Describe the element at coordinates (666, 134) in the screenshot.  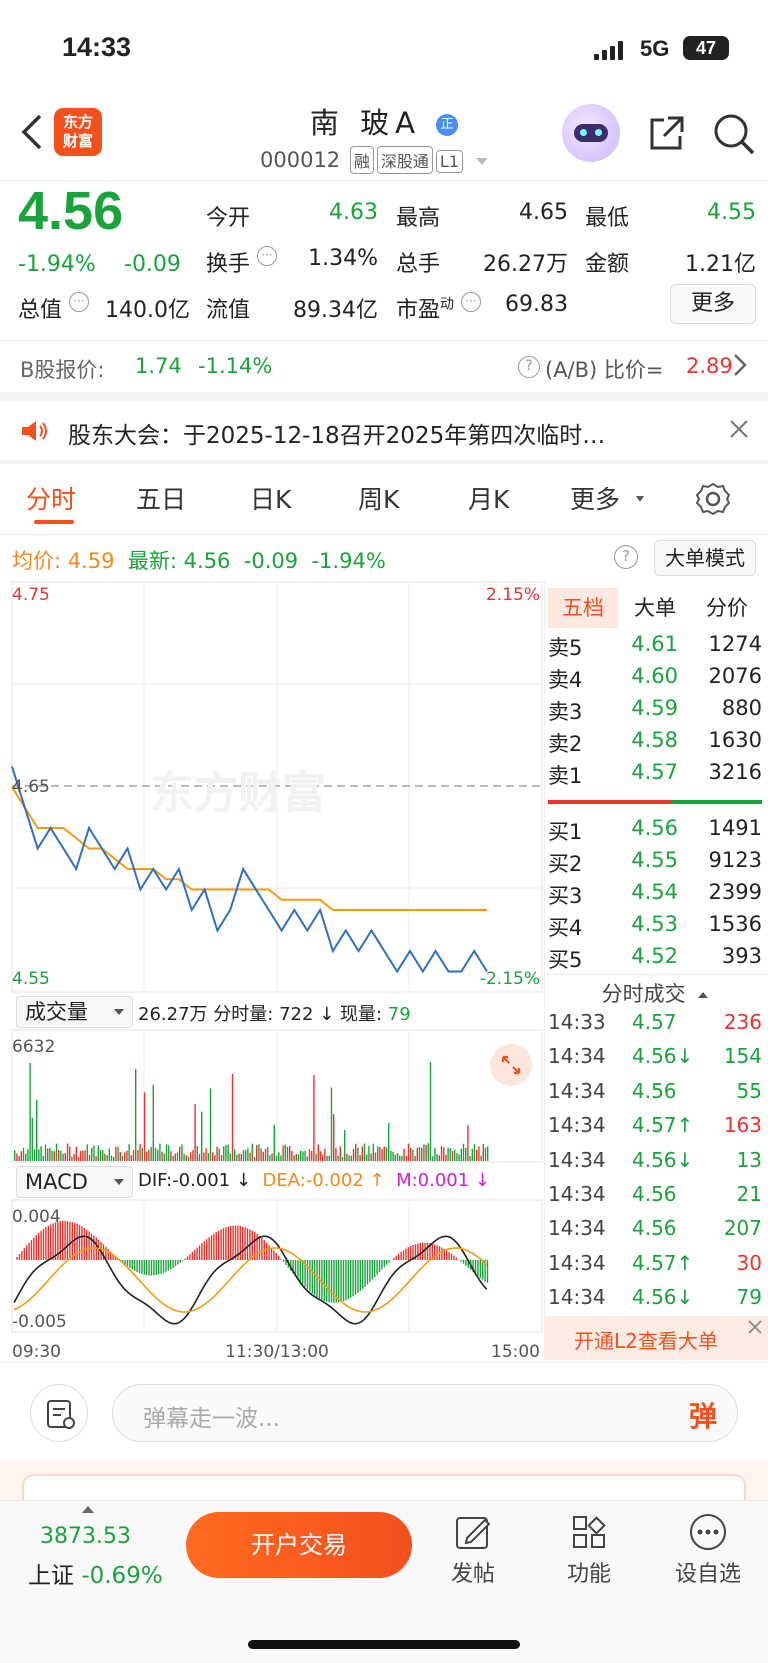
I see `share-icon` at that location.